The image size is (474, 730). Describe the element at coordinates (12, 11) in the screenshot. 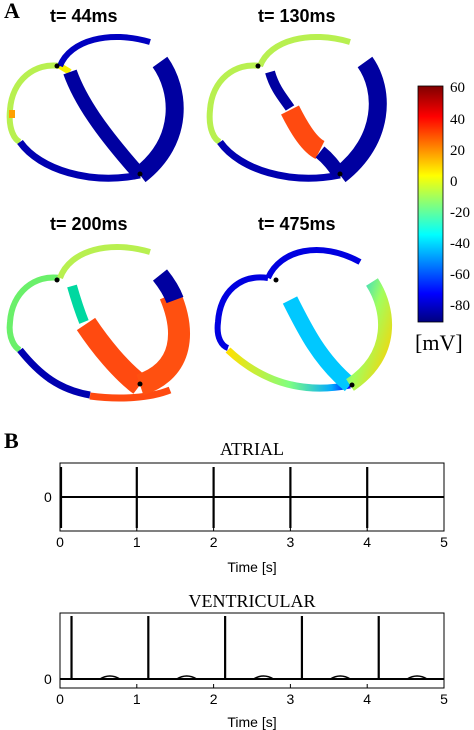

I see `panel-a-label: A` at that location.